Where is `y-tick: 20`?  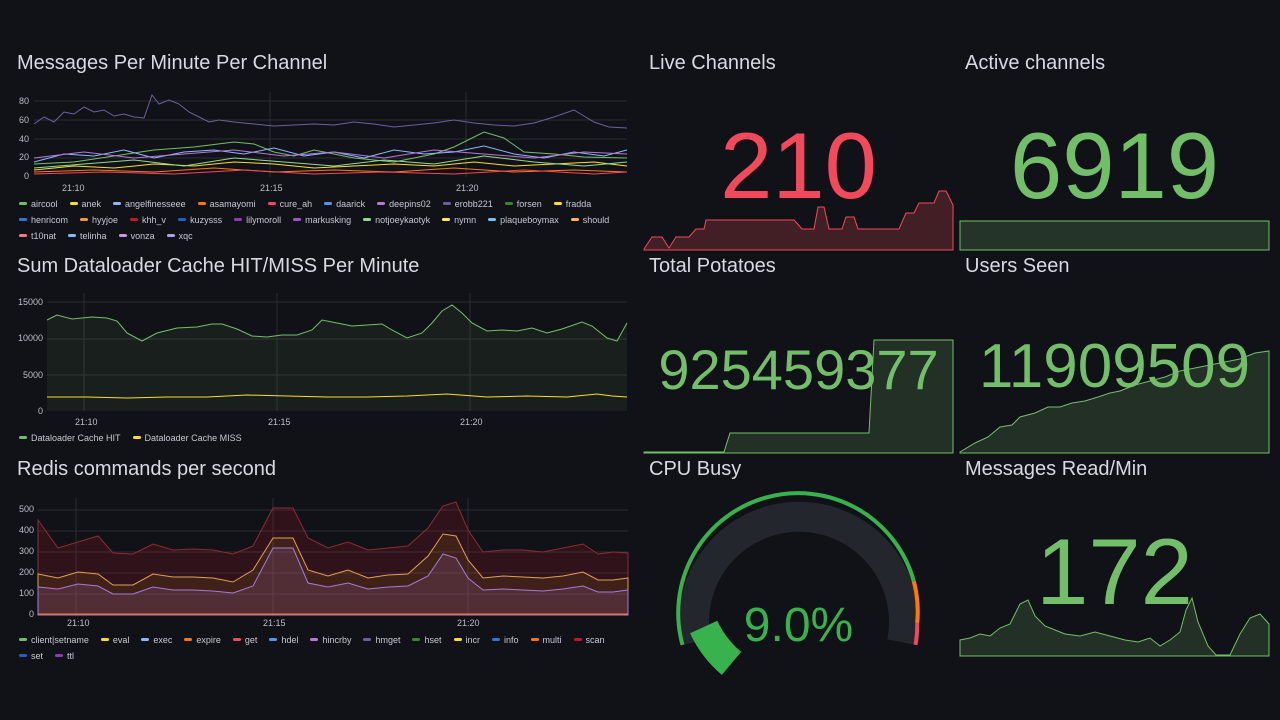
y-tick: 20 is located at coordinates (23, 157).